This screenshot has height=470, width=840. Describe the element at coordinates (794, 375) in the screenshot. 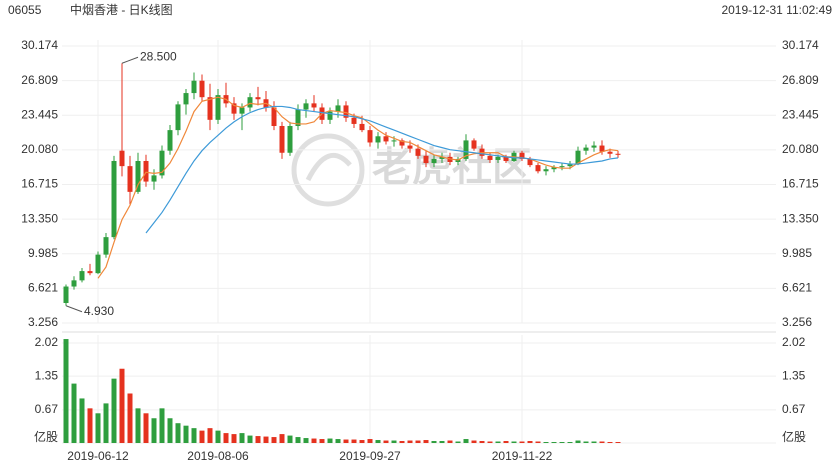

I see `volume-tick-label-right: 1.35` at that location.